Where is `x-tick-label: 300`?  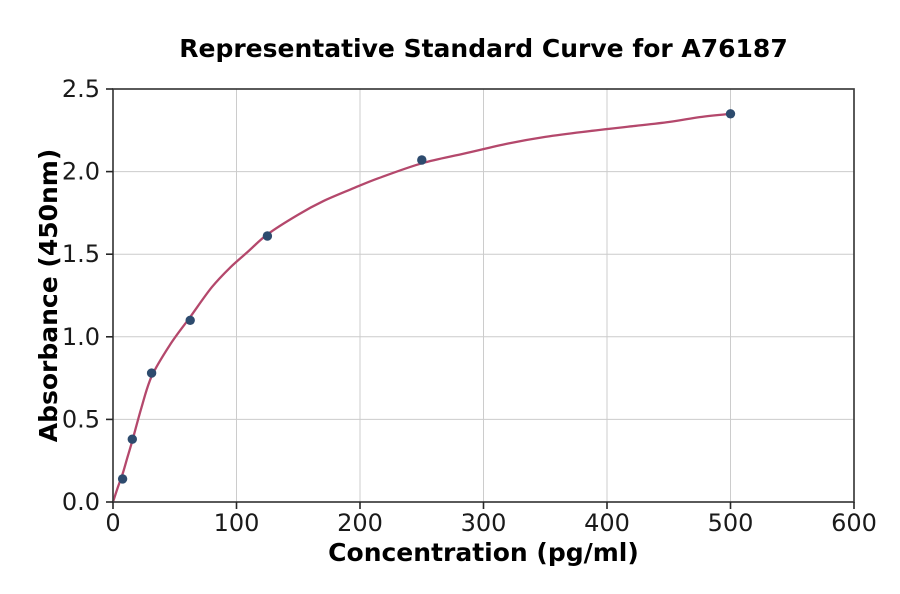 x-tick-label: 300 is located at coordinates (484, 523).